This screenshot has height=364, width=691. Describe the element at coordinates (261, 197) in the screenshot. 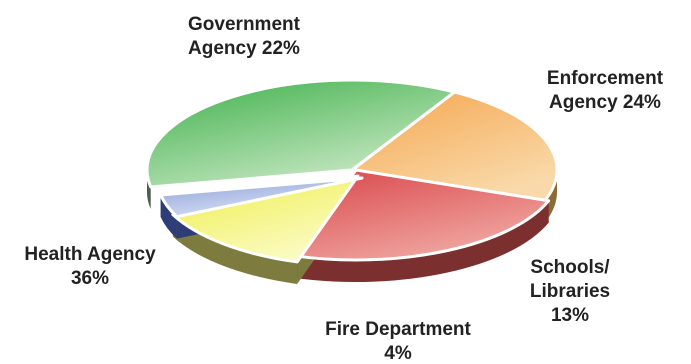

I see `pie-slice-fire` at that location.